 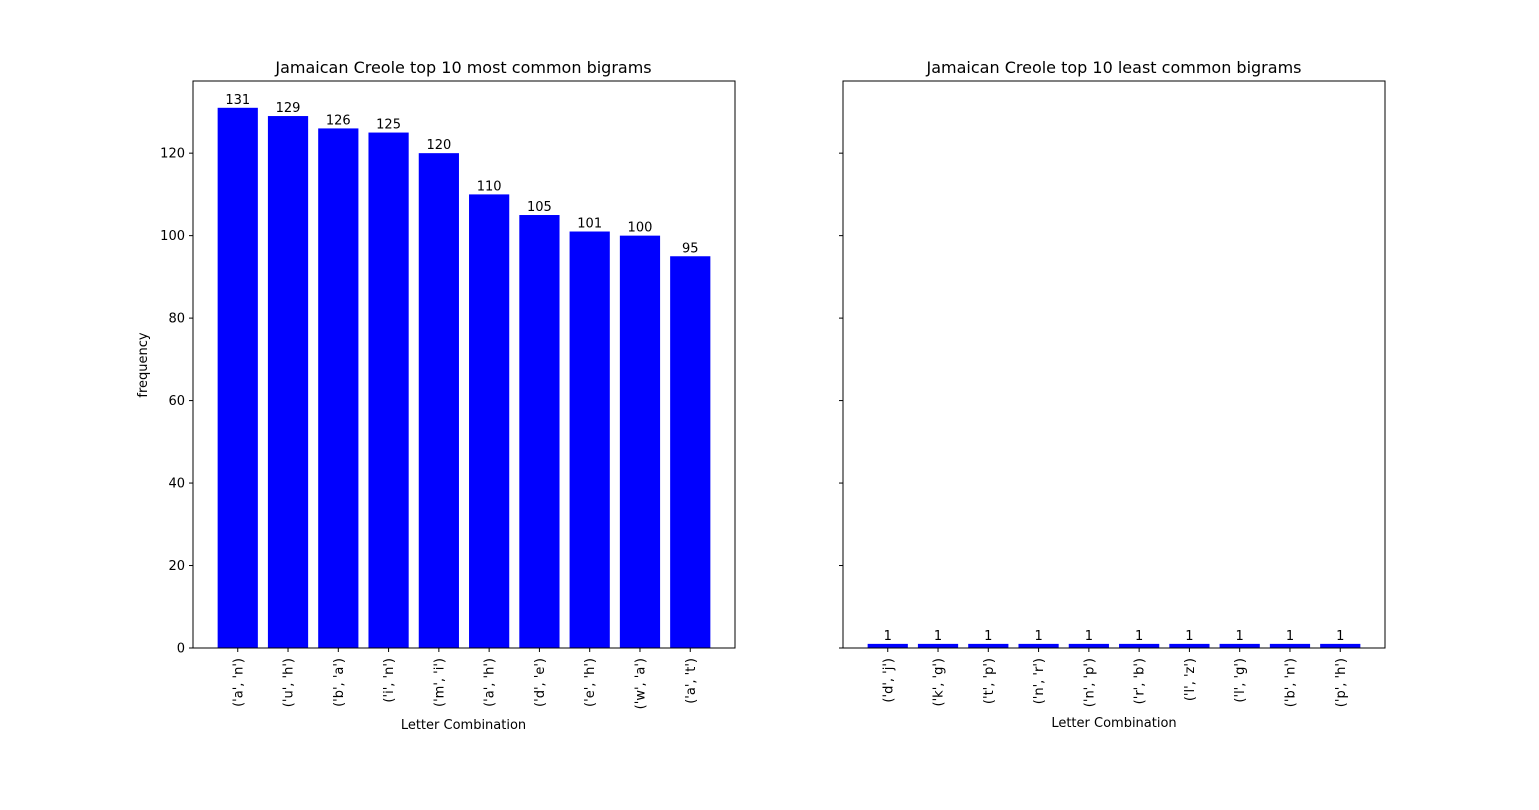 What do you see at coordinates (989, 681) in the screenshot?
I see `x-tick-label: ('t', 'p')` at bounding box center [989, 681].